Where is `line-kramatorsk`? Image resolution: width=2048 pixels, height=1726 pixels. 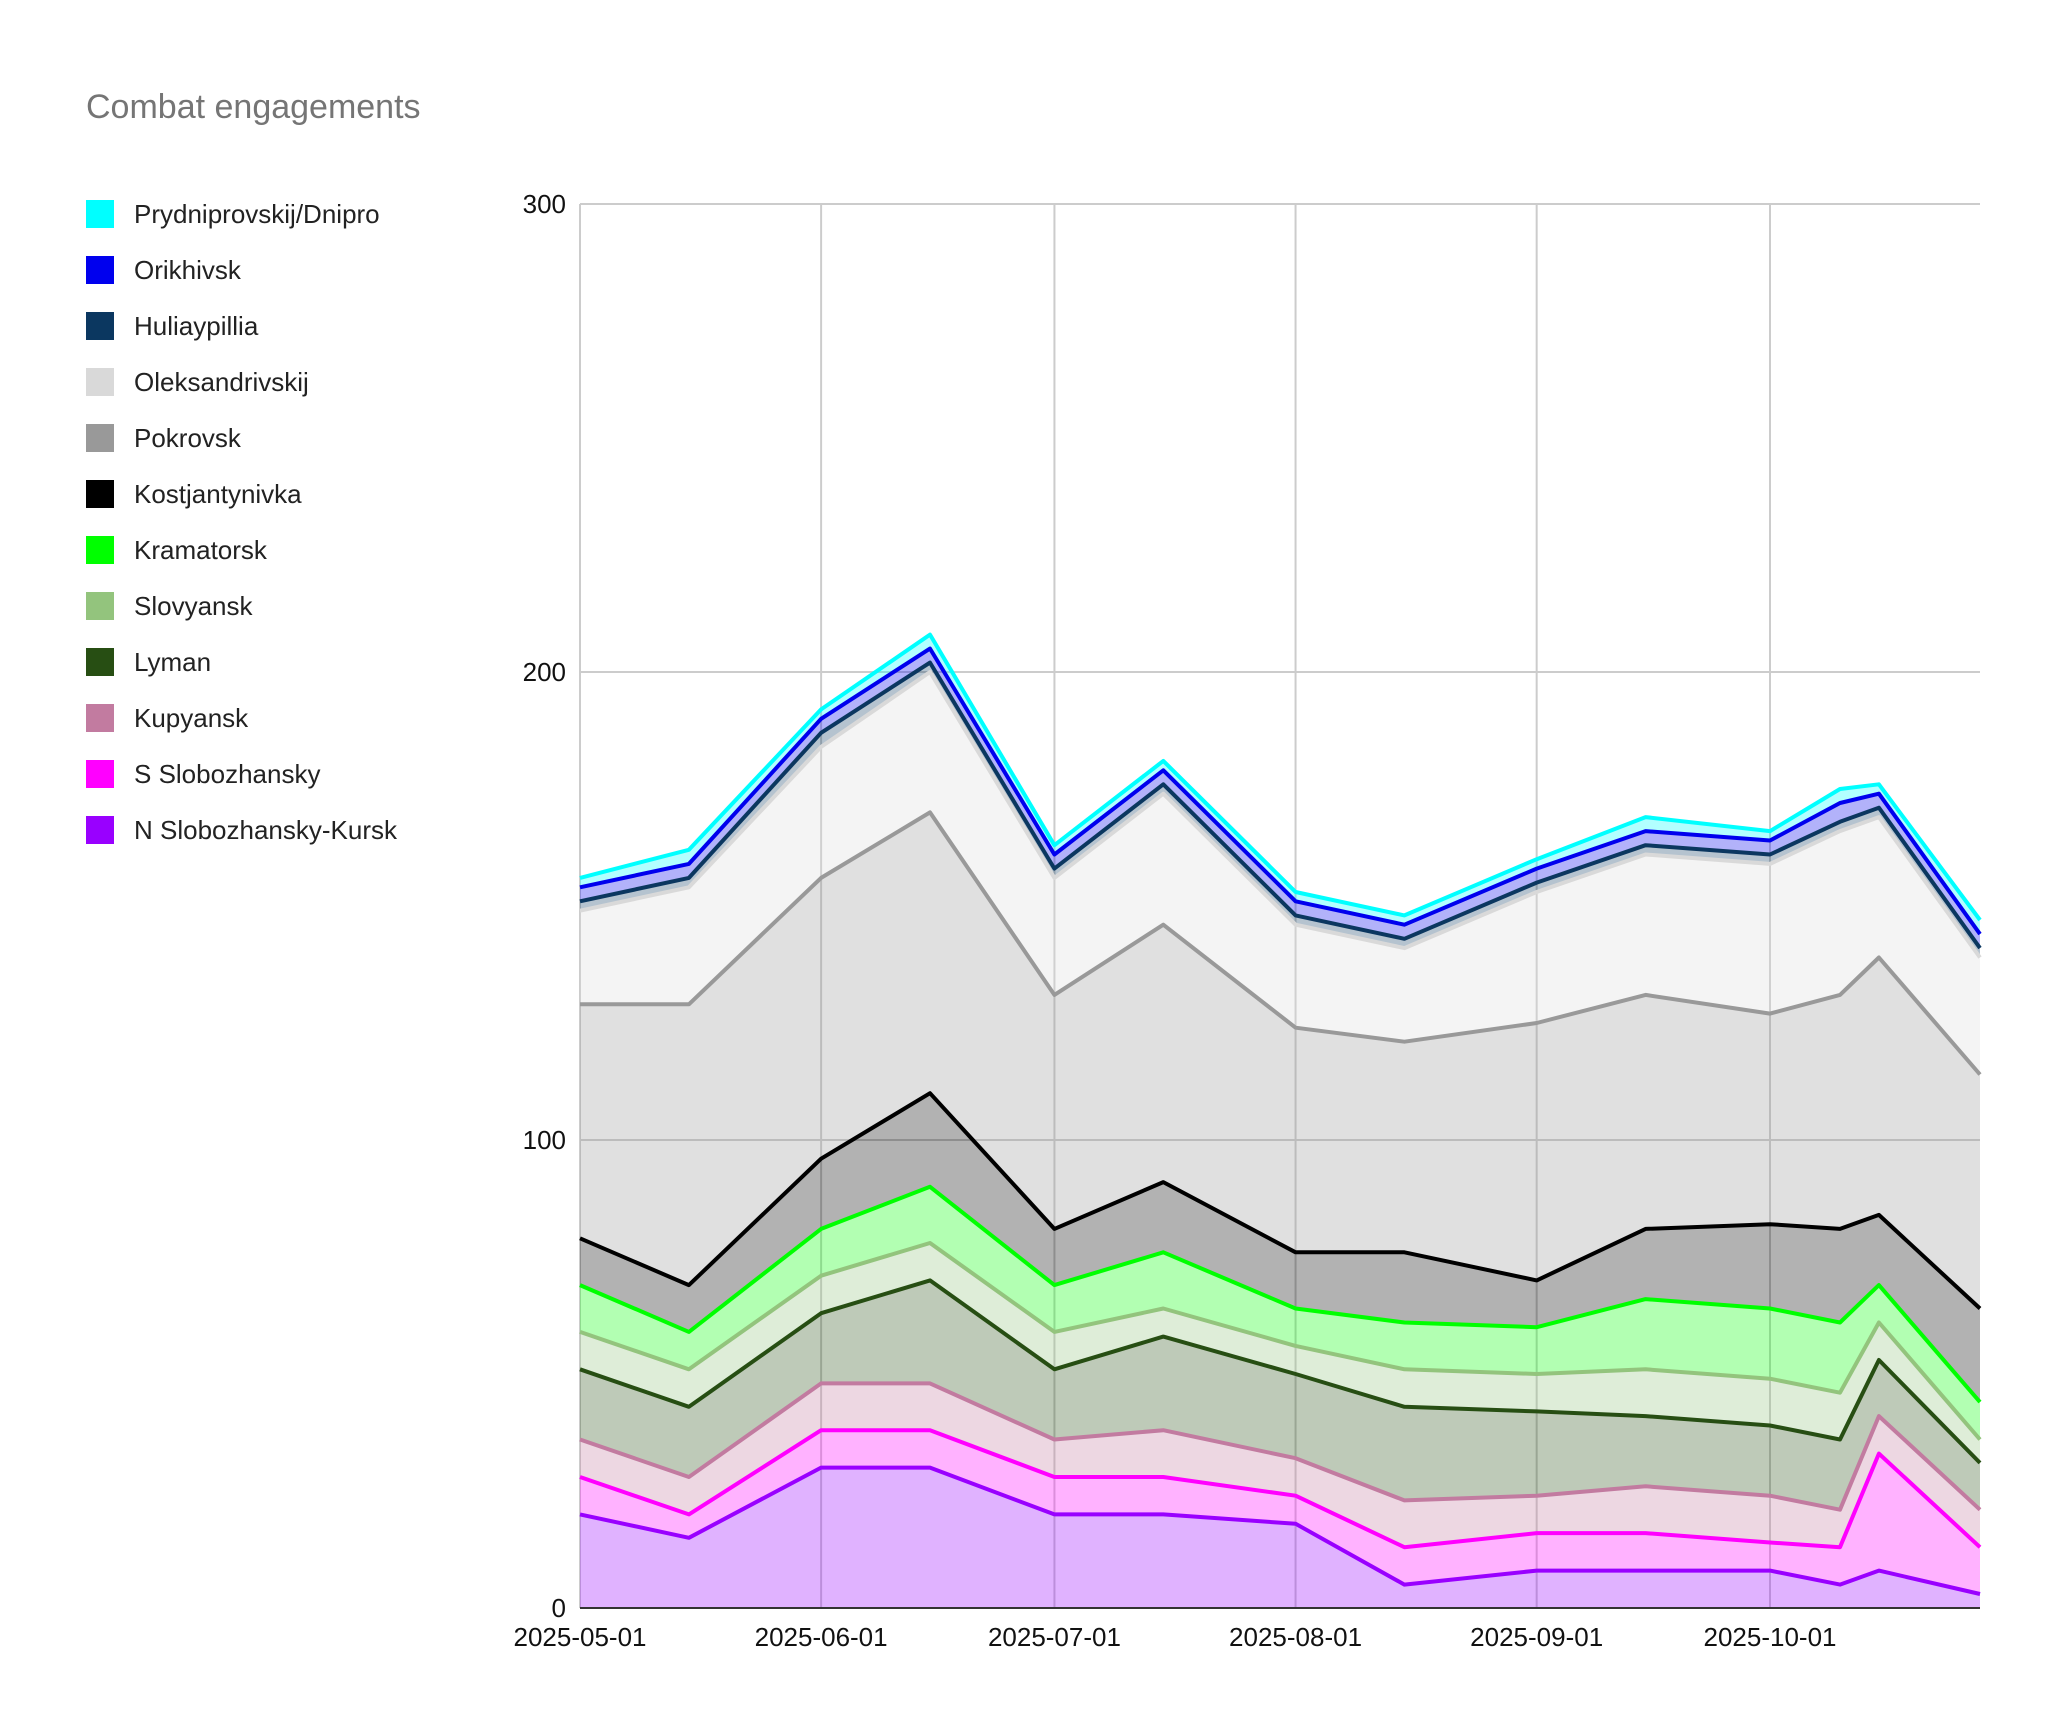 line-kramatorsk is located at coordinates (1280, 1294).